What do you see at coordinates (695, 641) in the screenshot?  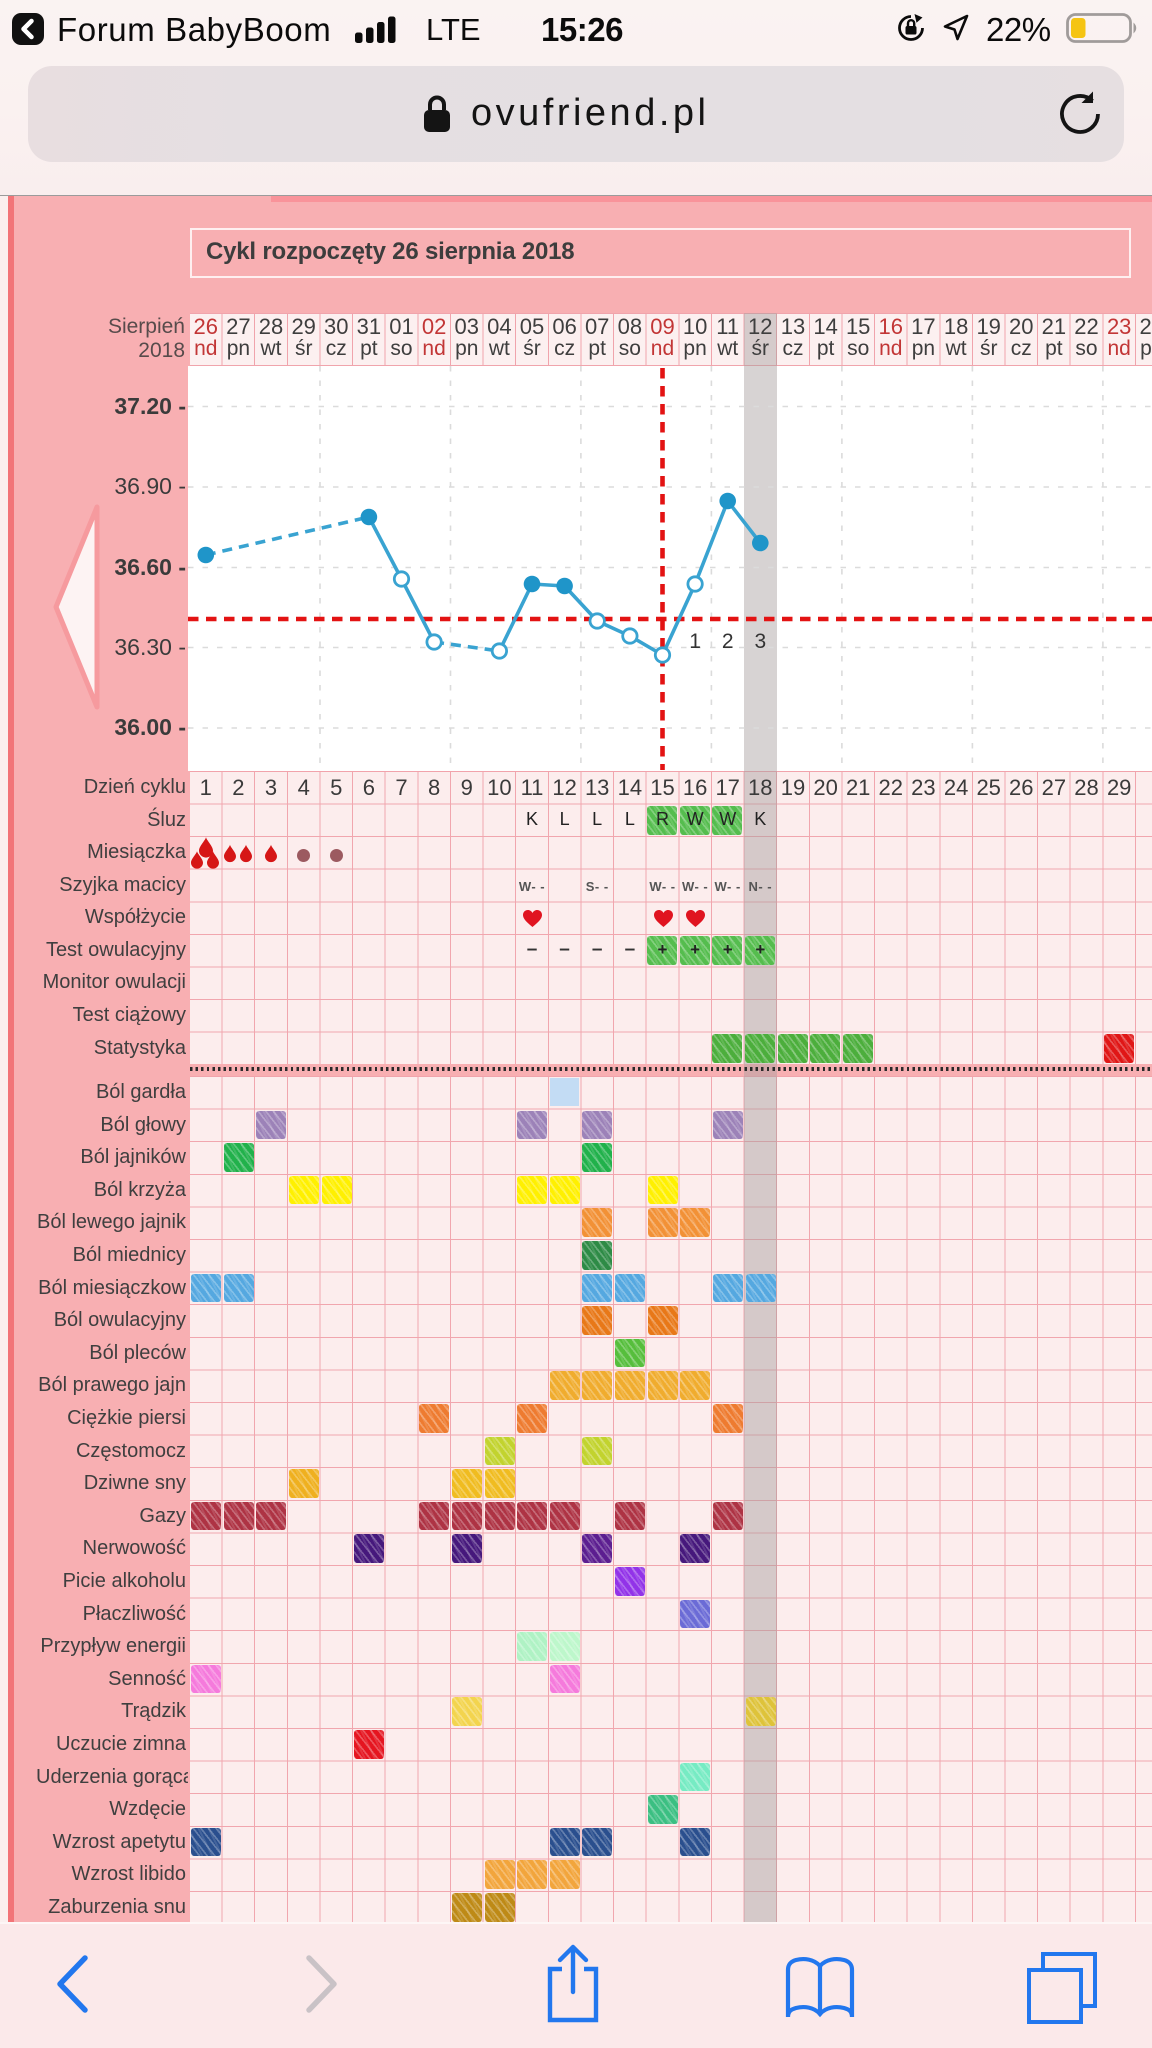 I see `svg-text: 1` at bounding box center [695, 641].